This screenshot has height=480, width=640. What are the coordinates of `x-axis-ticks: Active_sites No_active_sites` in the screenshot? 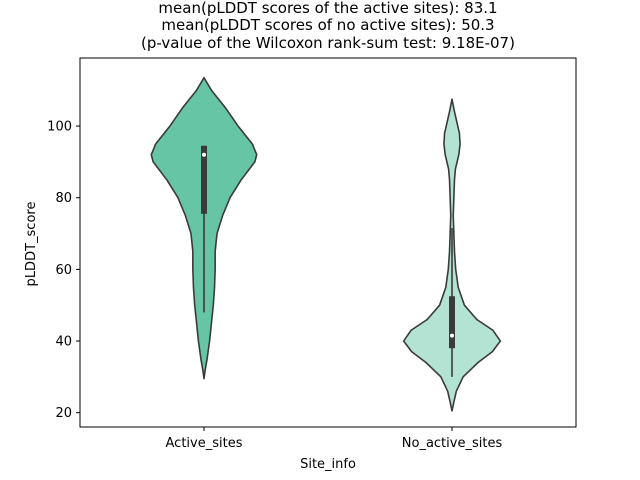 It's located at (334, 439).